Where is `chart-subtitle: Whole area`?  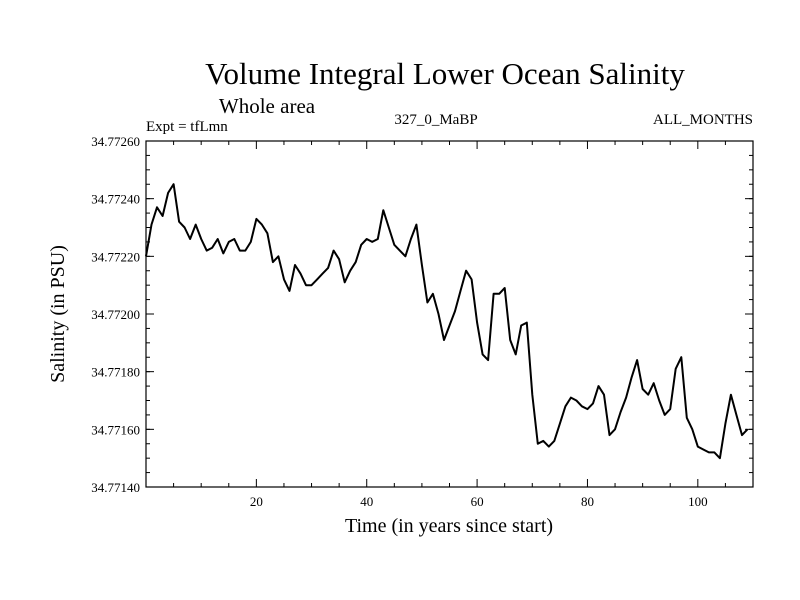
chart-subtitle: Whole area is located at coordinates (267, 106).